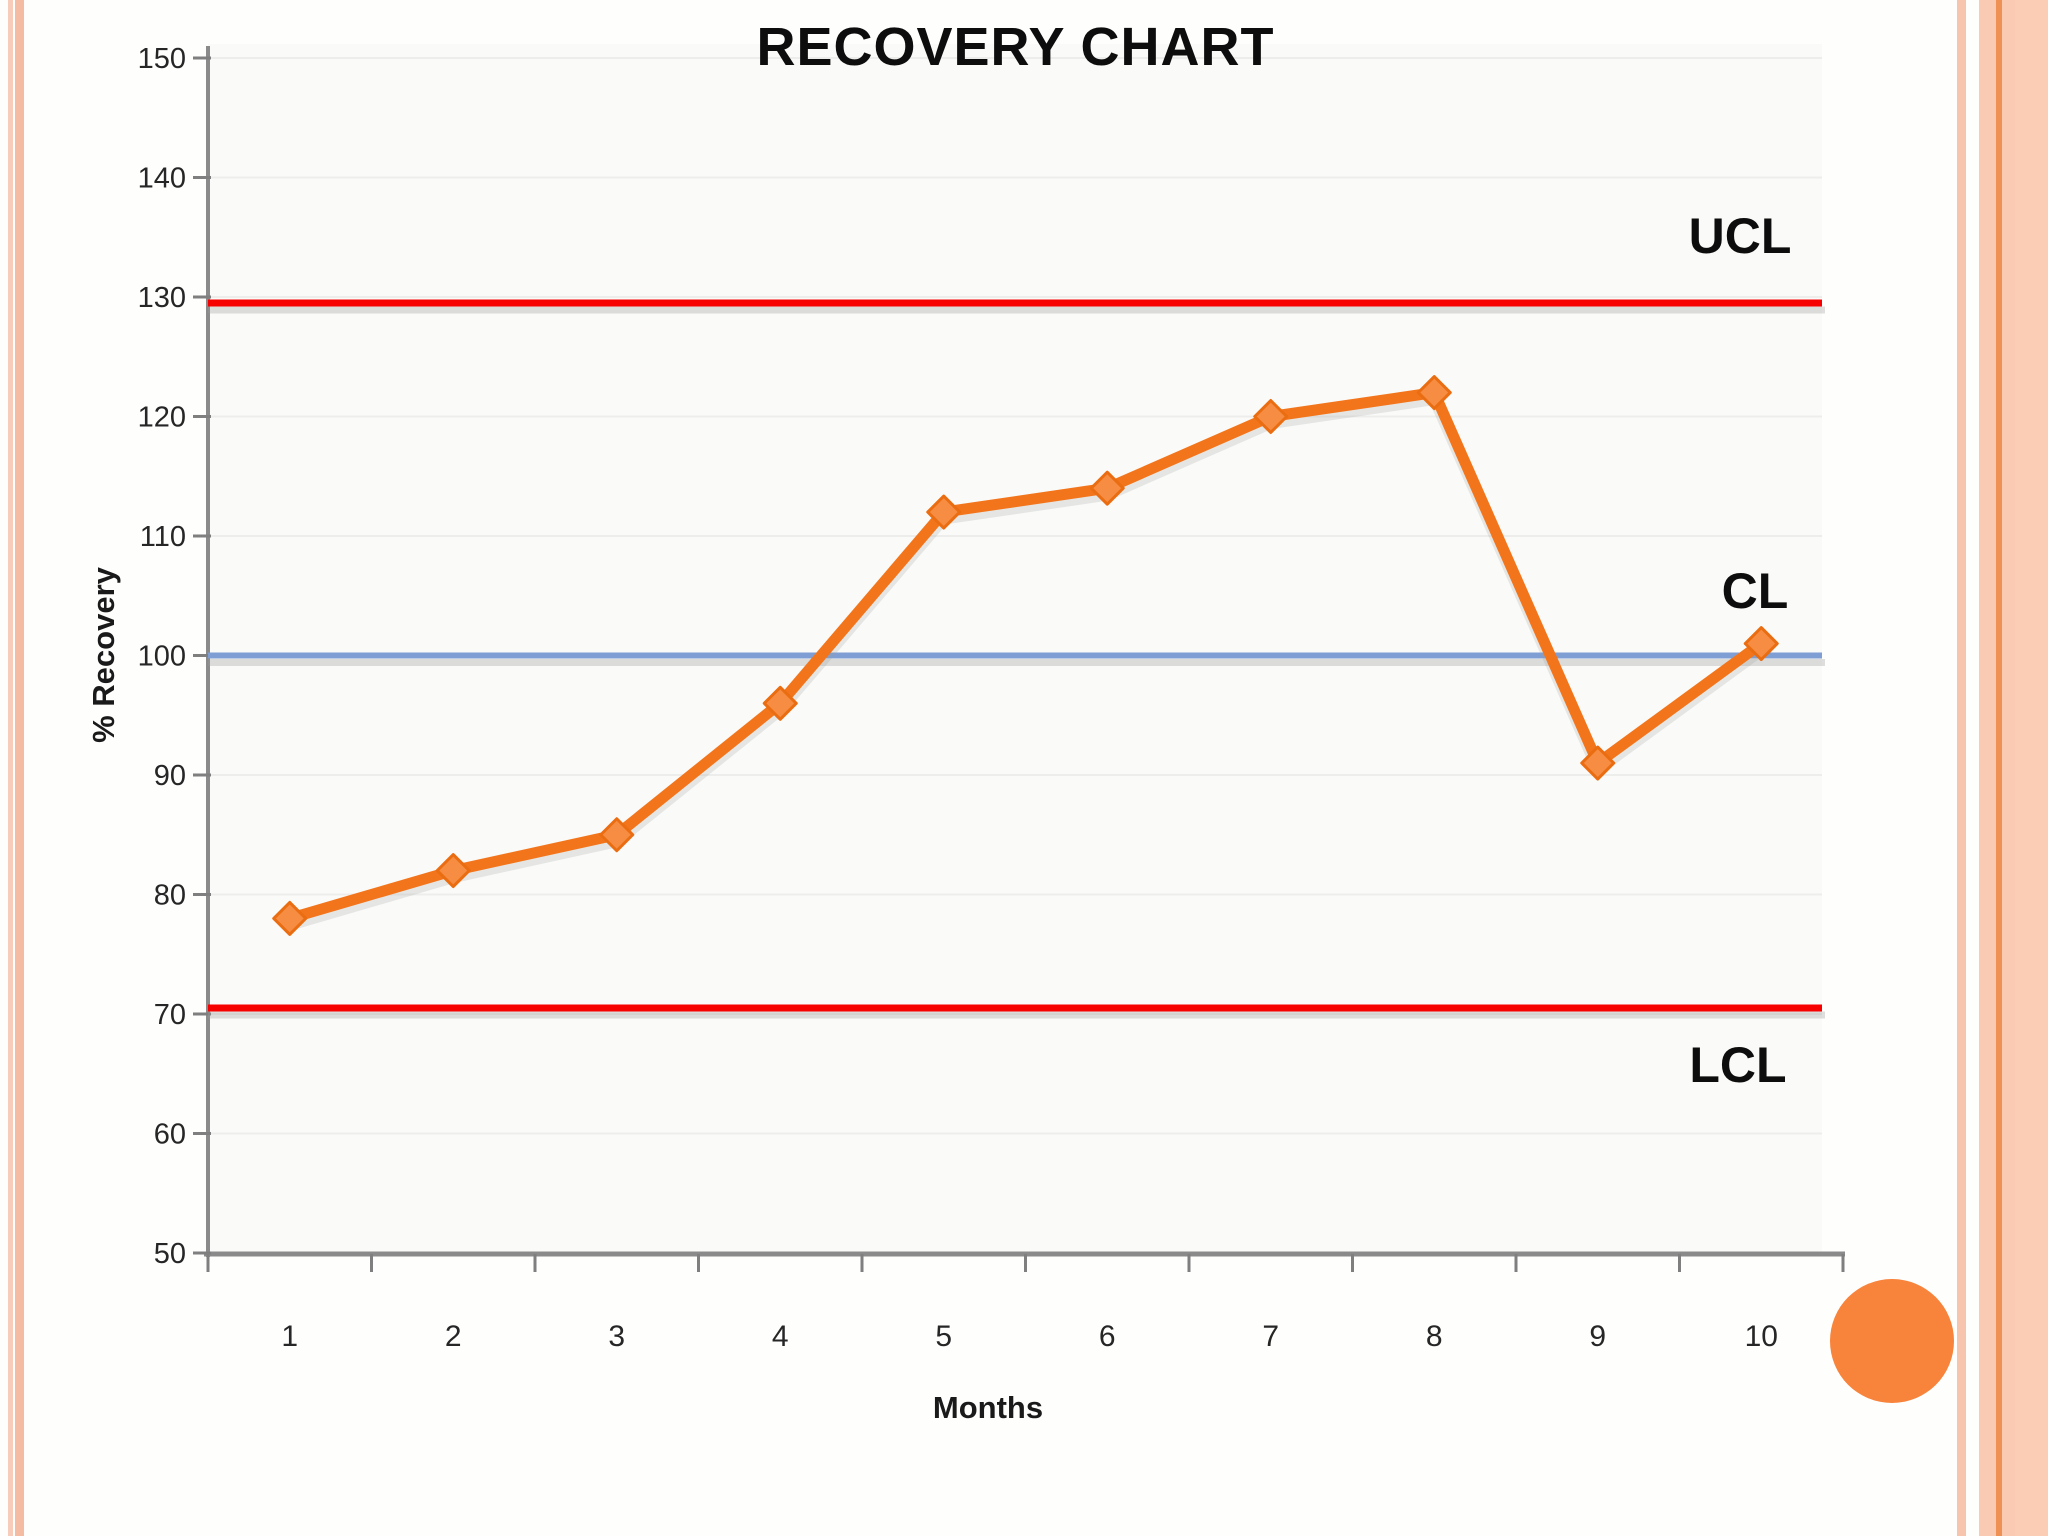  Describe the element at coordinates (170, 776) in the screenshot. I see `y-tick-label-90: 90` at that location.